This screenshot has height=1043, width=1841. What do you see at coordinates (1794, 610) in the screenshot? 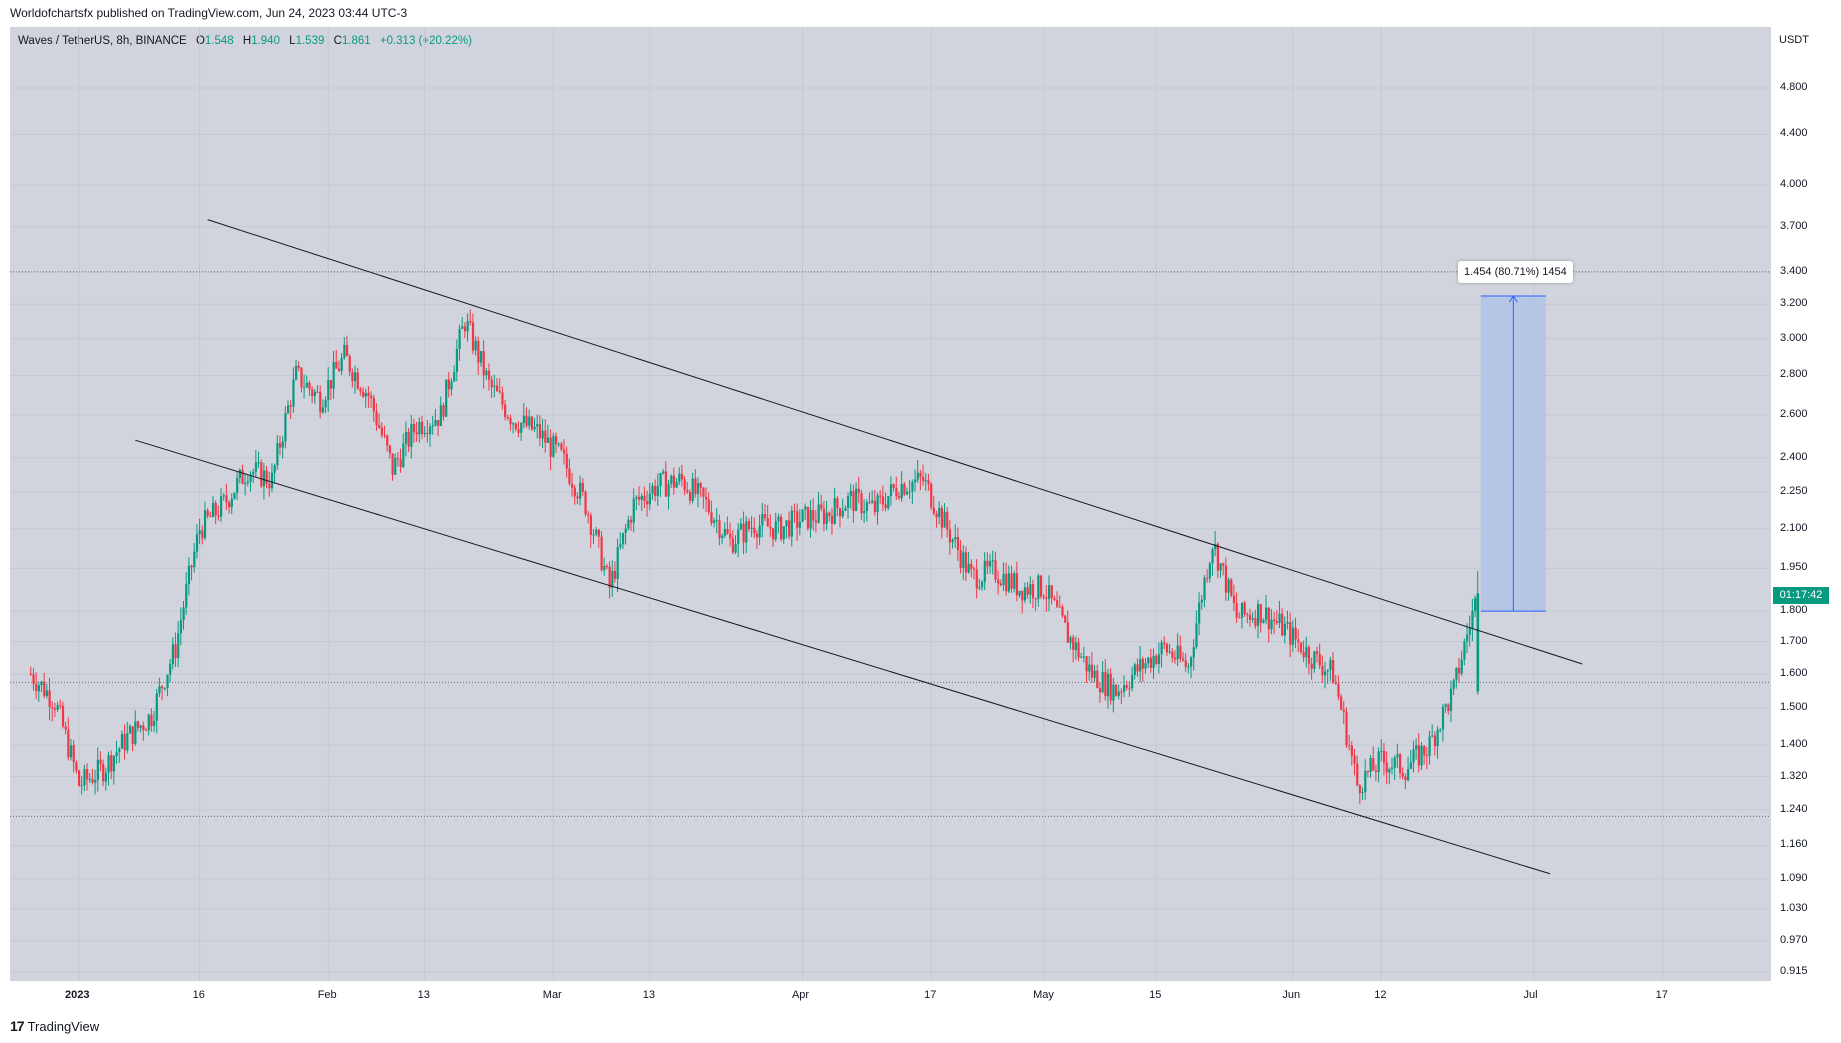
I see `price-tick-label: 1.800` at bounding box center [1794, 610].